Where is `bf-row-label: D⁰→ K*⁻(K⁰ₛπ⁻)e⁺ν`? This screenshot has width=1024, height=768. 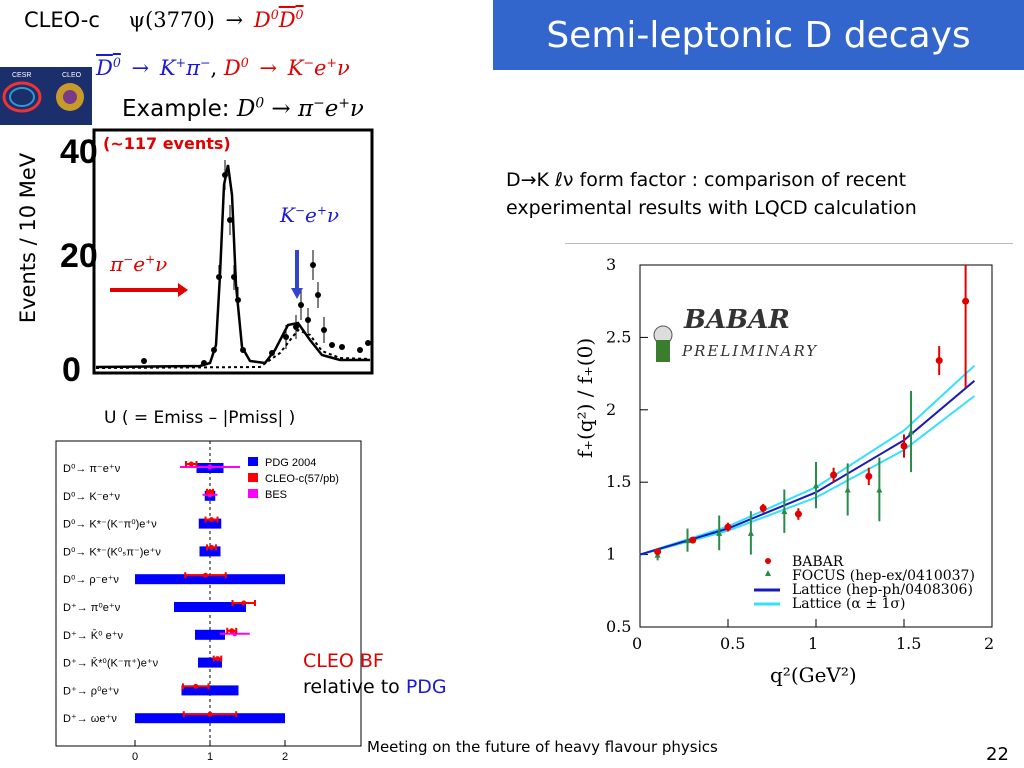 bf-row-label: D⁰→ K*⁻(K⁰ₛπ⁻)e⁺ν is located at coordinates (112, 552).